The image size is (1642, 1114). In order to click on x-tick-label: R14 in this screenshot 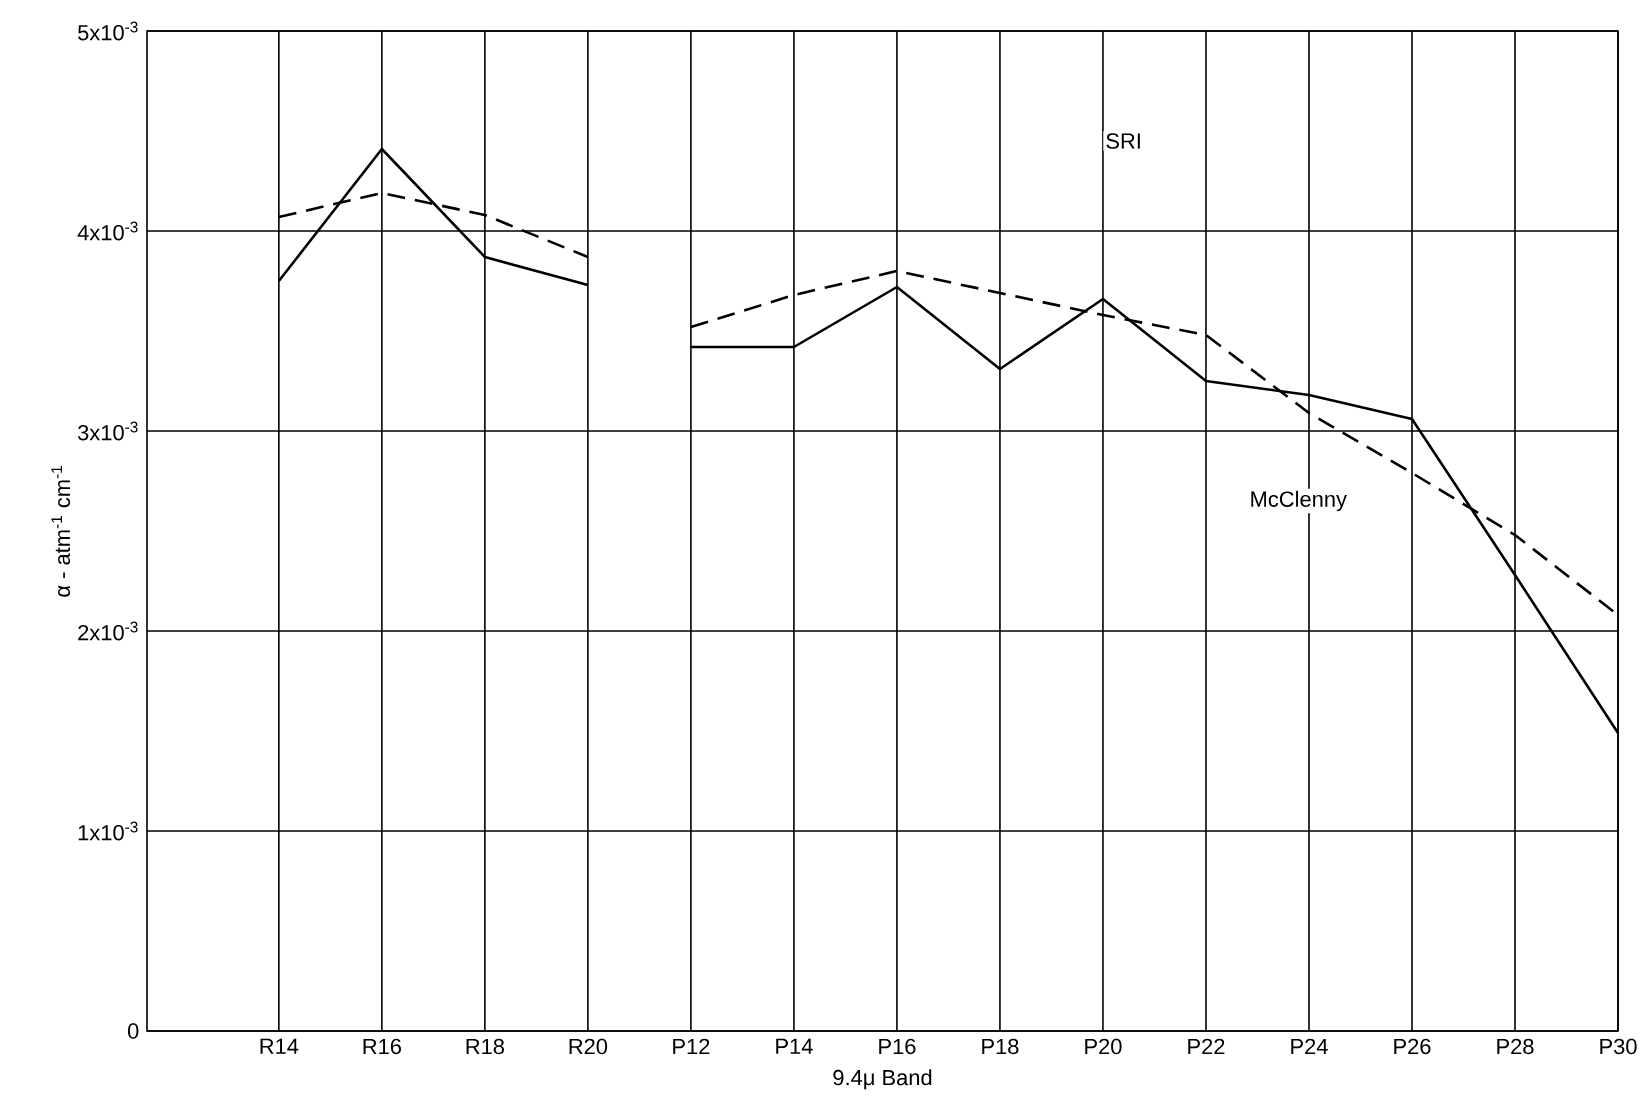, I will do `click(279, 1046)`.